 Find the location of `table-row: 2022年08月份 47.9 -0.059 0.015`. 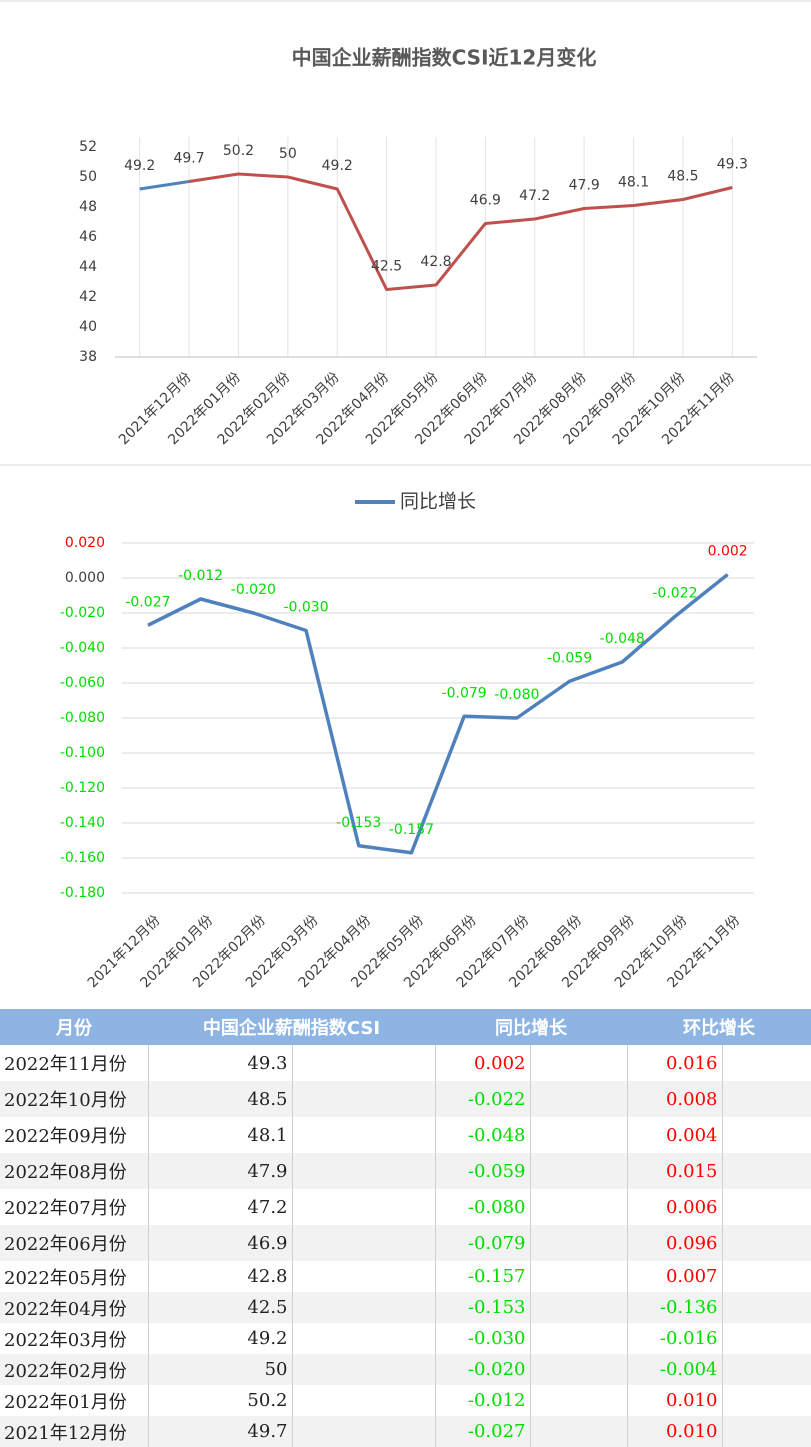

table-row: 2022年08月份 47.9 -0.059 0.015 is located at coordinates (405, 1171).